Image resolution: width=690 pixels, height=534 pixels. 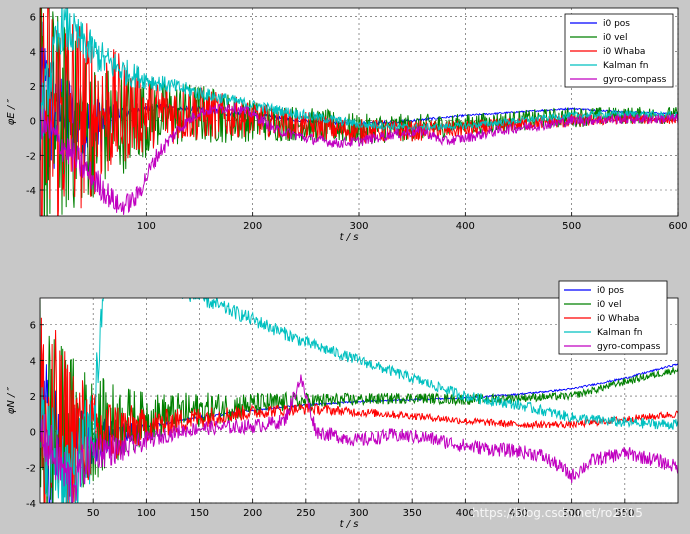 I want to click on x-tick-label: 250, so click(x=305, y=513).